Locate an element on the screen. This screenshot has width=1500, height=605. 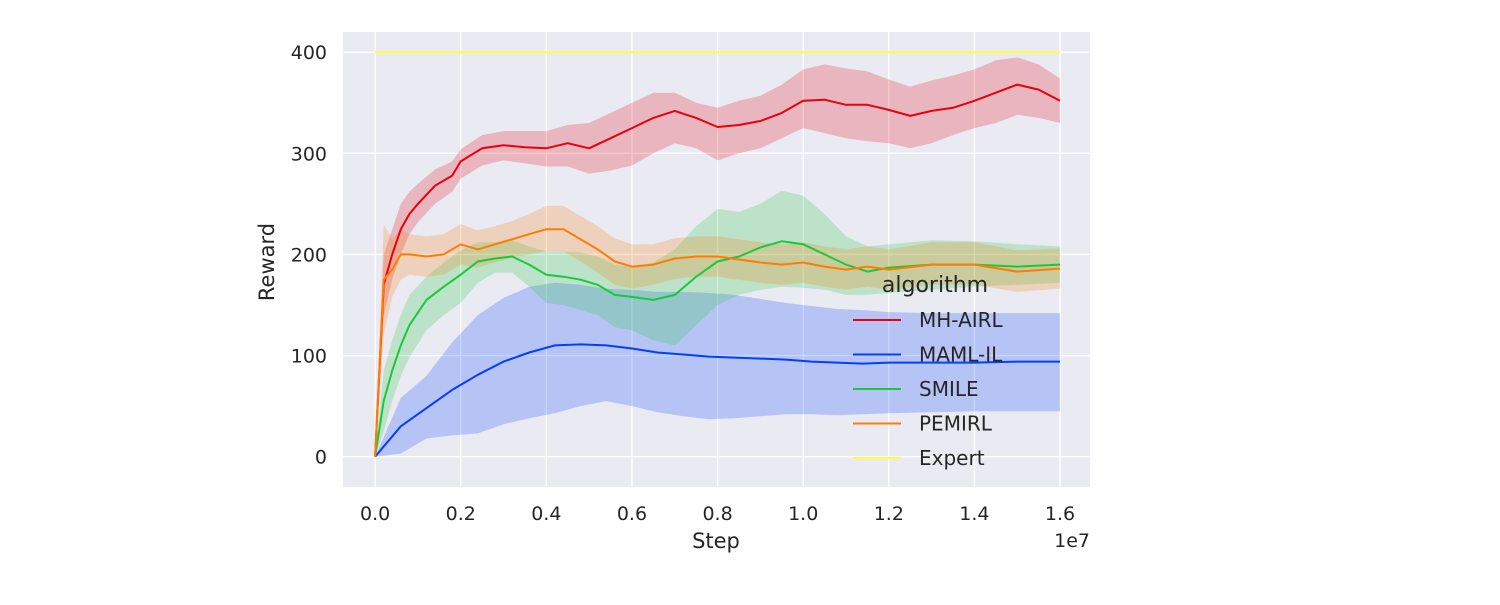
legend-label-mh-airl: MH-AIRL is located at coordinates (961, 320).